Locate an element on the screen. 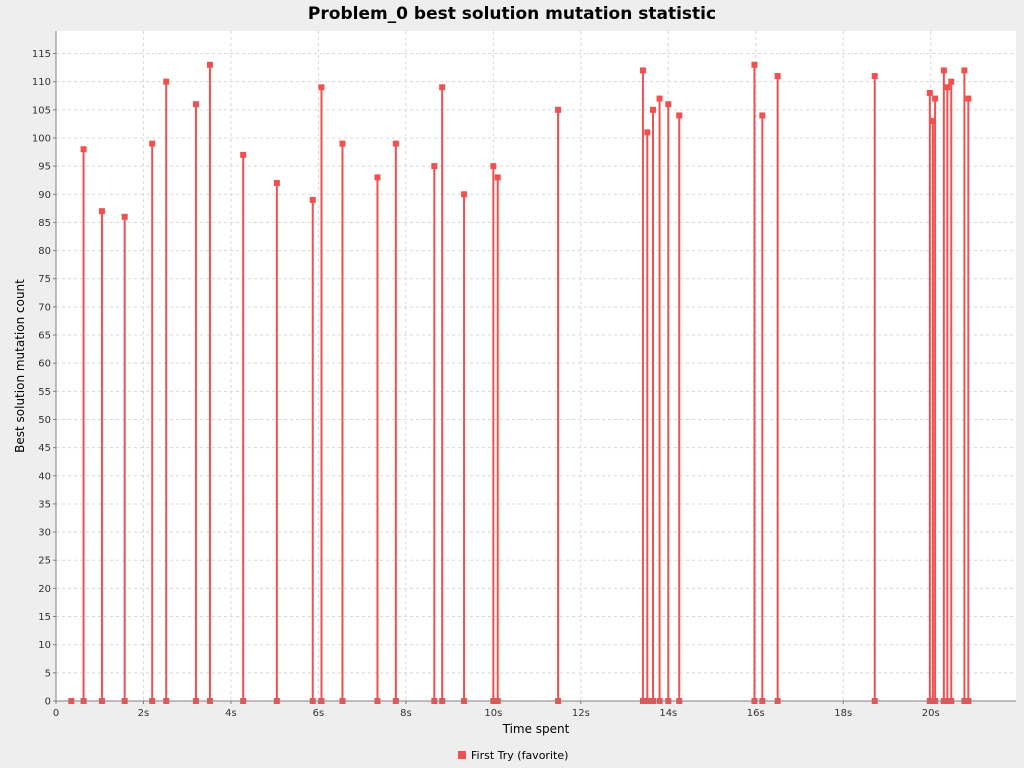  y-tick-label: 40 is located at coordinates (44, 476).